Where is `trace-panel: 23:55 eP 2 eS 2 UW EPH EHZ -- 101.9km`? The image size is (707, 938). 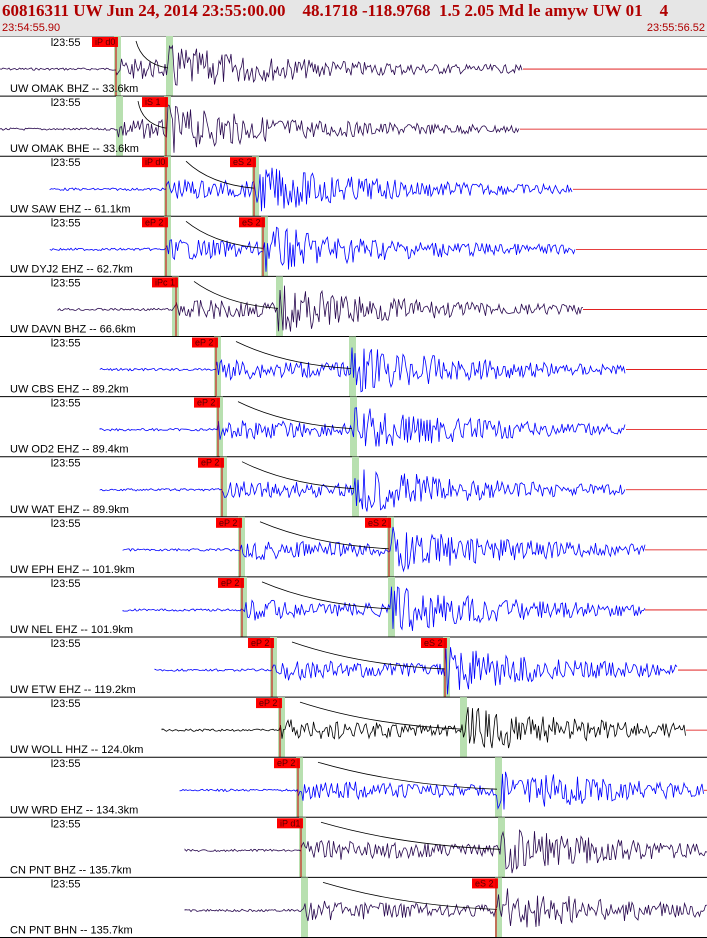 trace-panel: 23:55 eP 2 eS 2 UW EPH EHZ -- 101.9km is located at coordinates (353, 547).